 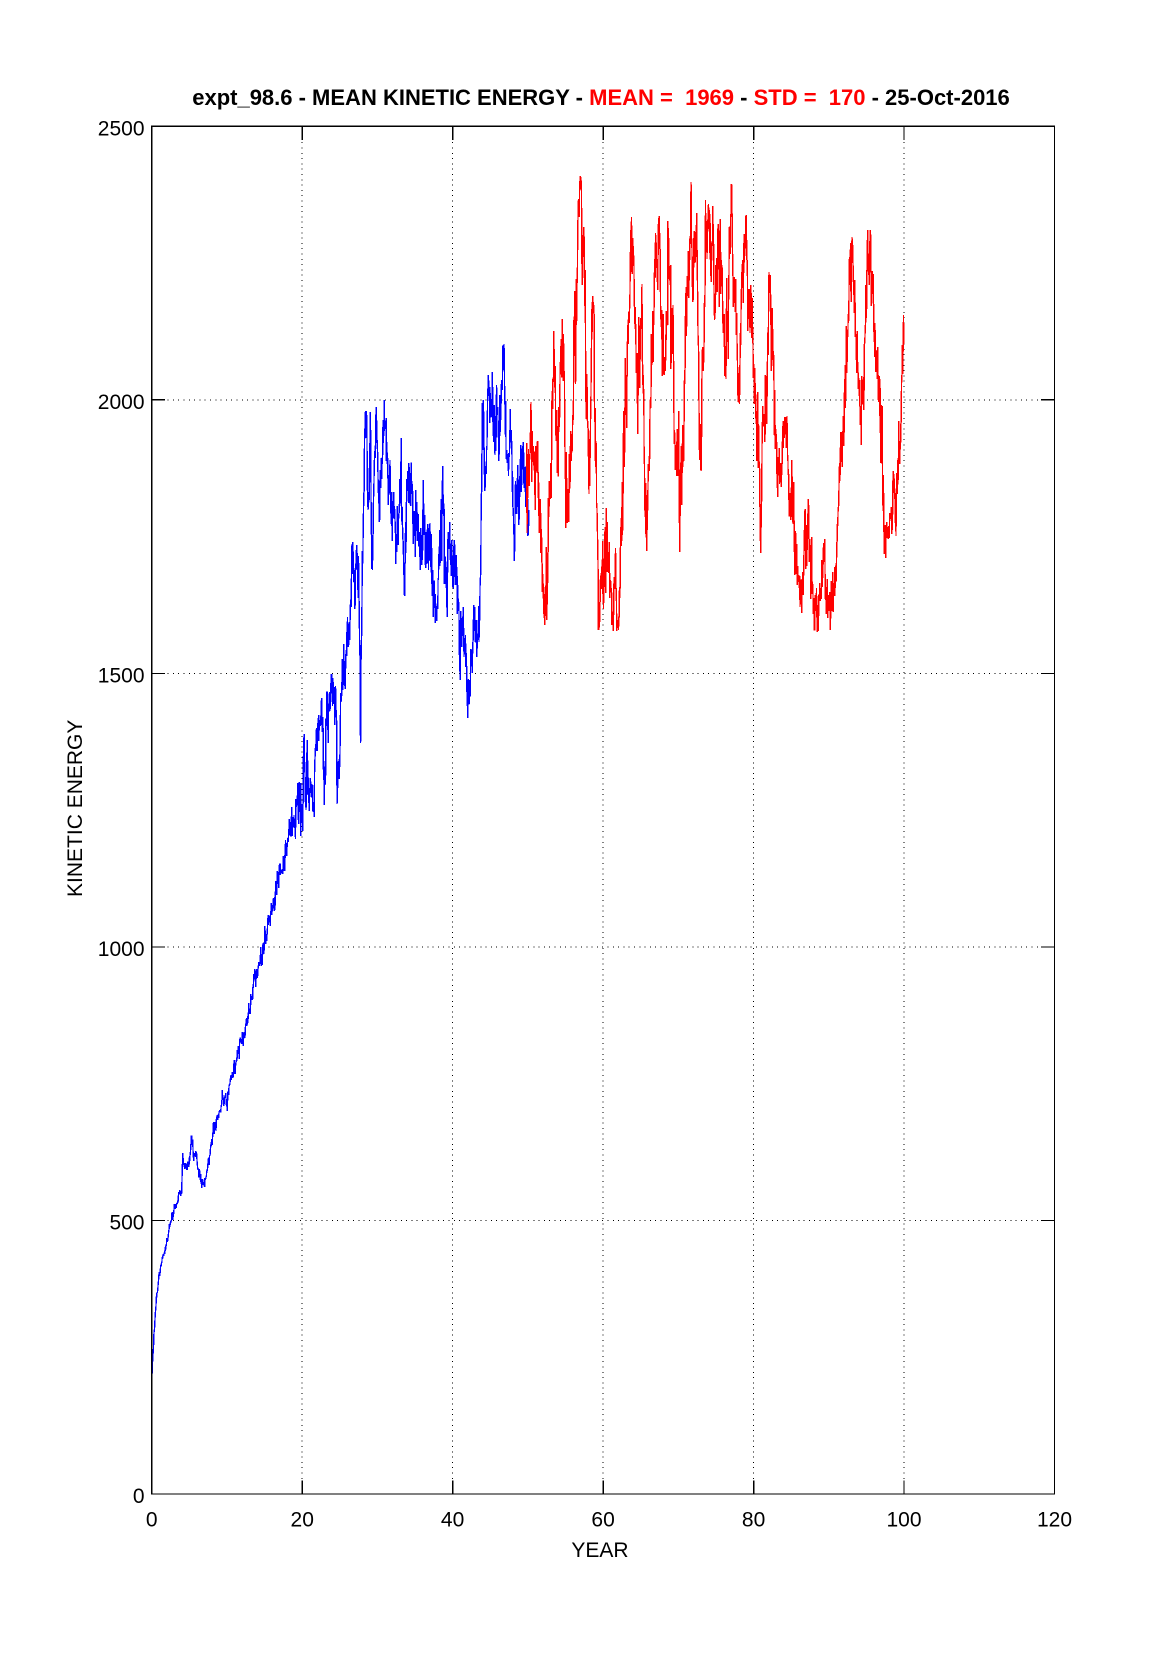 I want to click on svg-text: 20, so click(x=302, y=1520).